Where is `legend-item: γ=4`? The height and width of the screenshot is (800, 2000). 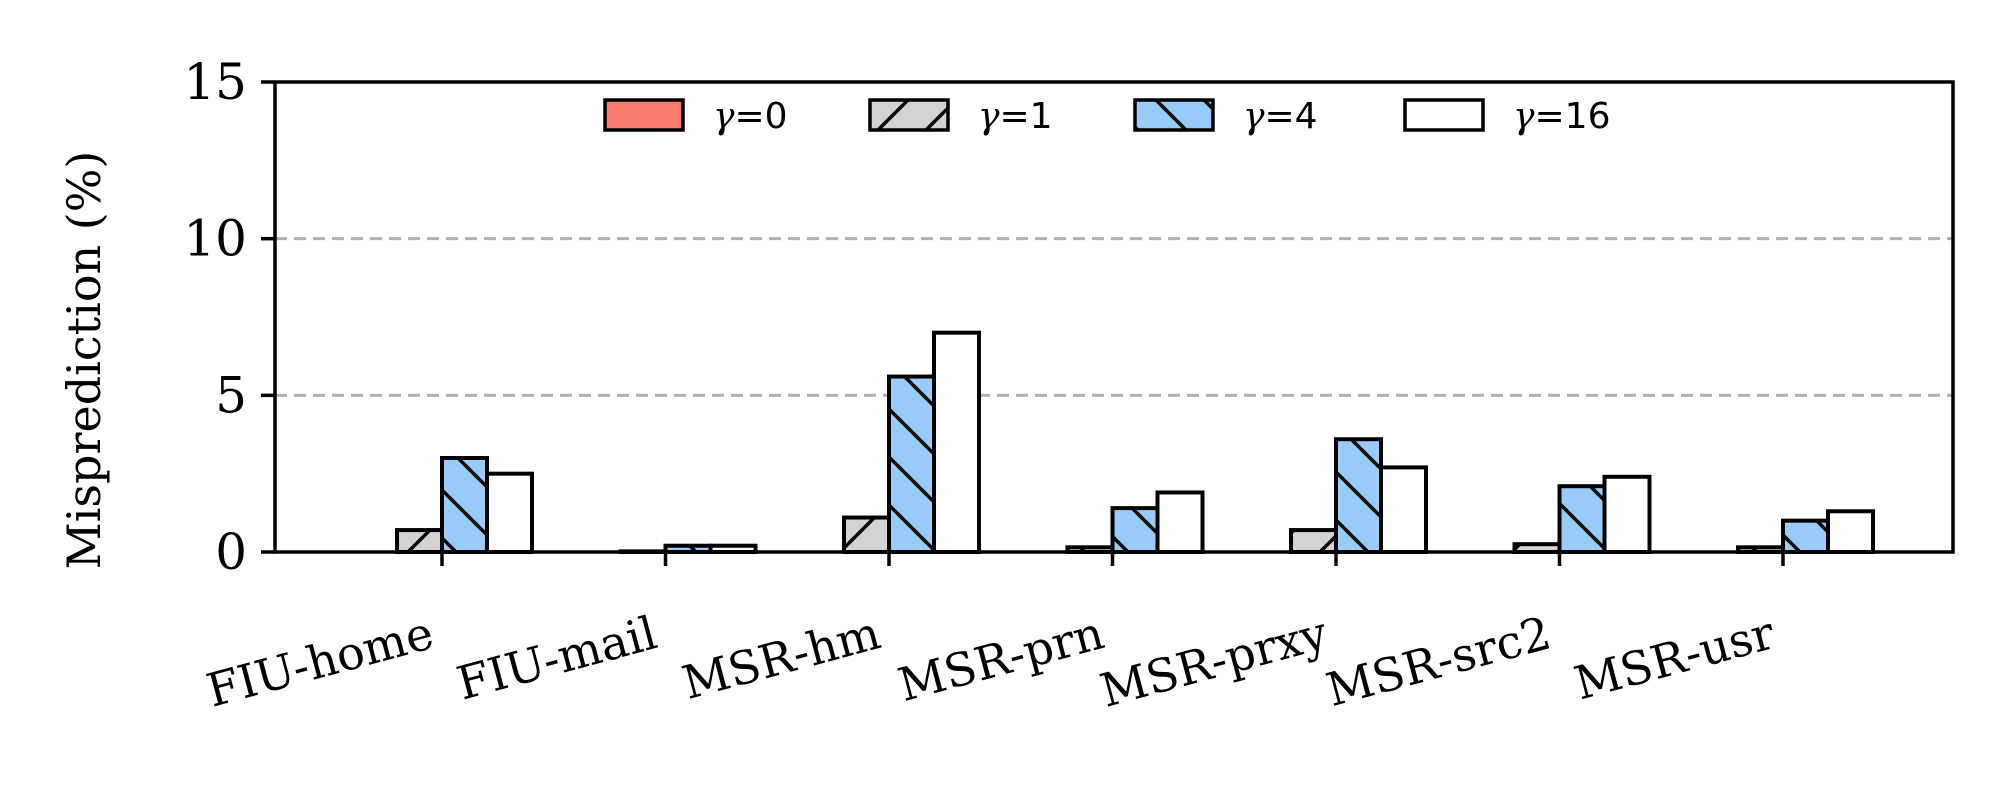
legend-item: γ=4 is located at coordinates (1225, 116).